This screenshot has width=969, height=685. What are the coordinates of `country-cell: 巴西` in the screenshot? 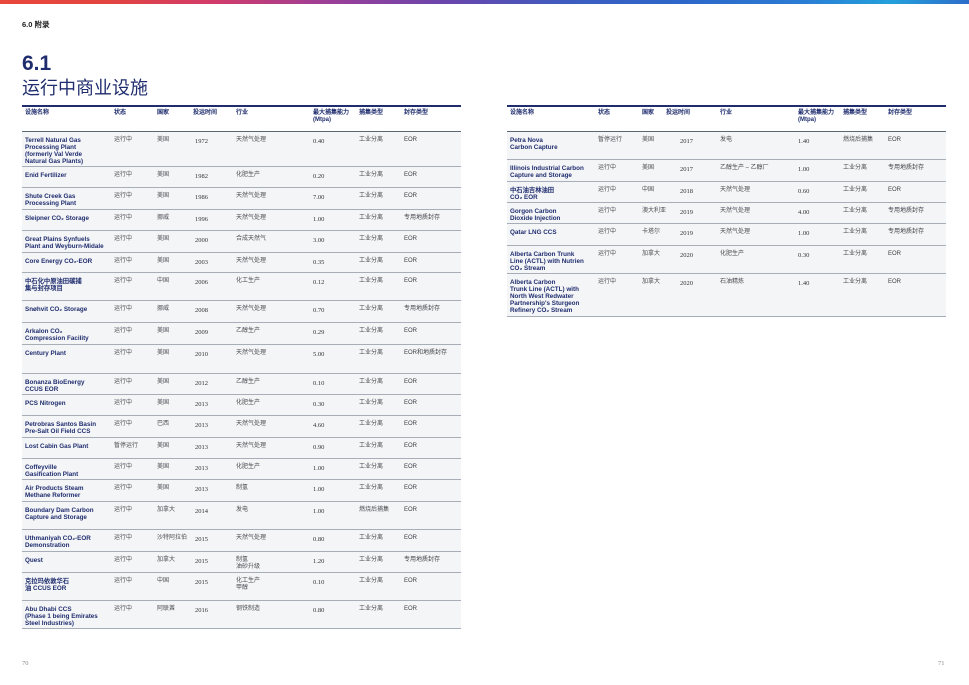 It's located at (175, 426).